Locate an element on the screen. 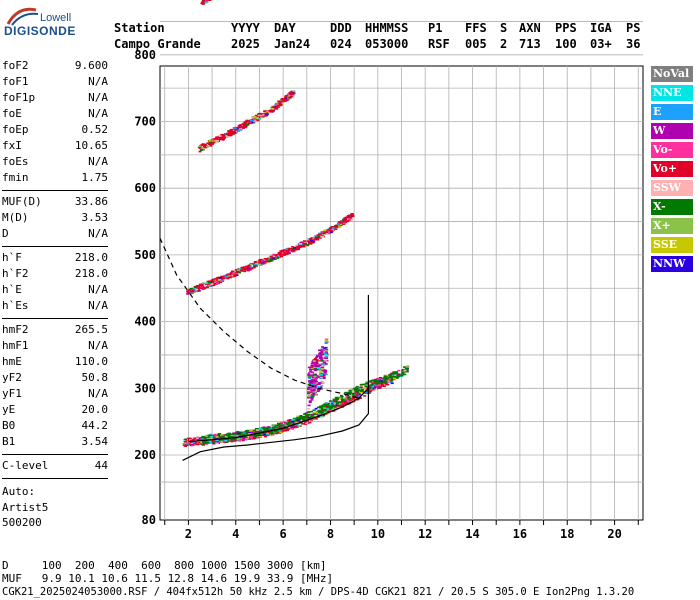 This screenshot has width=700, height=600. logo-arc-icon is located at coordinates (22, 16).